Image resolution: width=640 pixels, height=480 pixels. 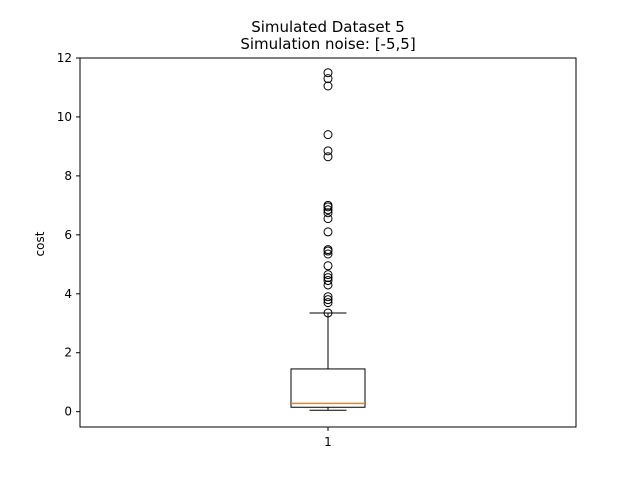 I want to click on iqr-box, so click(x=328, y=388).